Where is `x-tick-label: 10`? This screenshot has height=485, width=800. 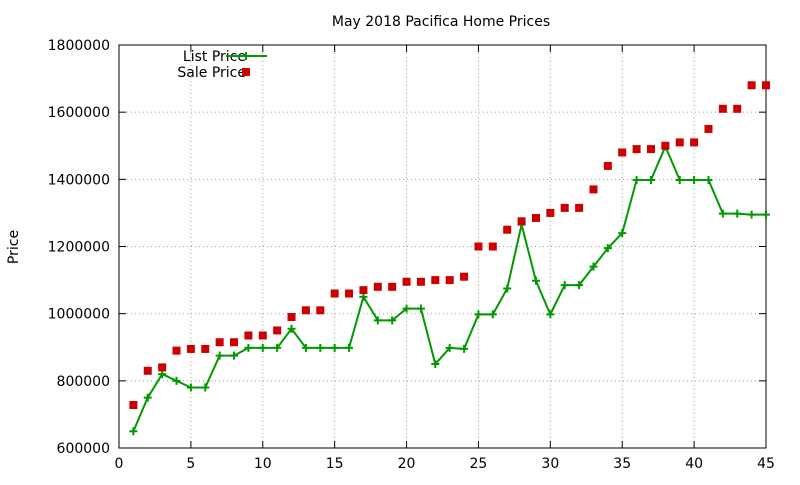 x-tick-label: 10 is located at coordinates (263, 464).